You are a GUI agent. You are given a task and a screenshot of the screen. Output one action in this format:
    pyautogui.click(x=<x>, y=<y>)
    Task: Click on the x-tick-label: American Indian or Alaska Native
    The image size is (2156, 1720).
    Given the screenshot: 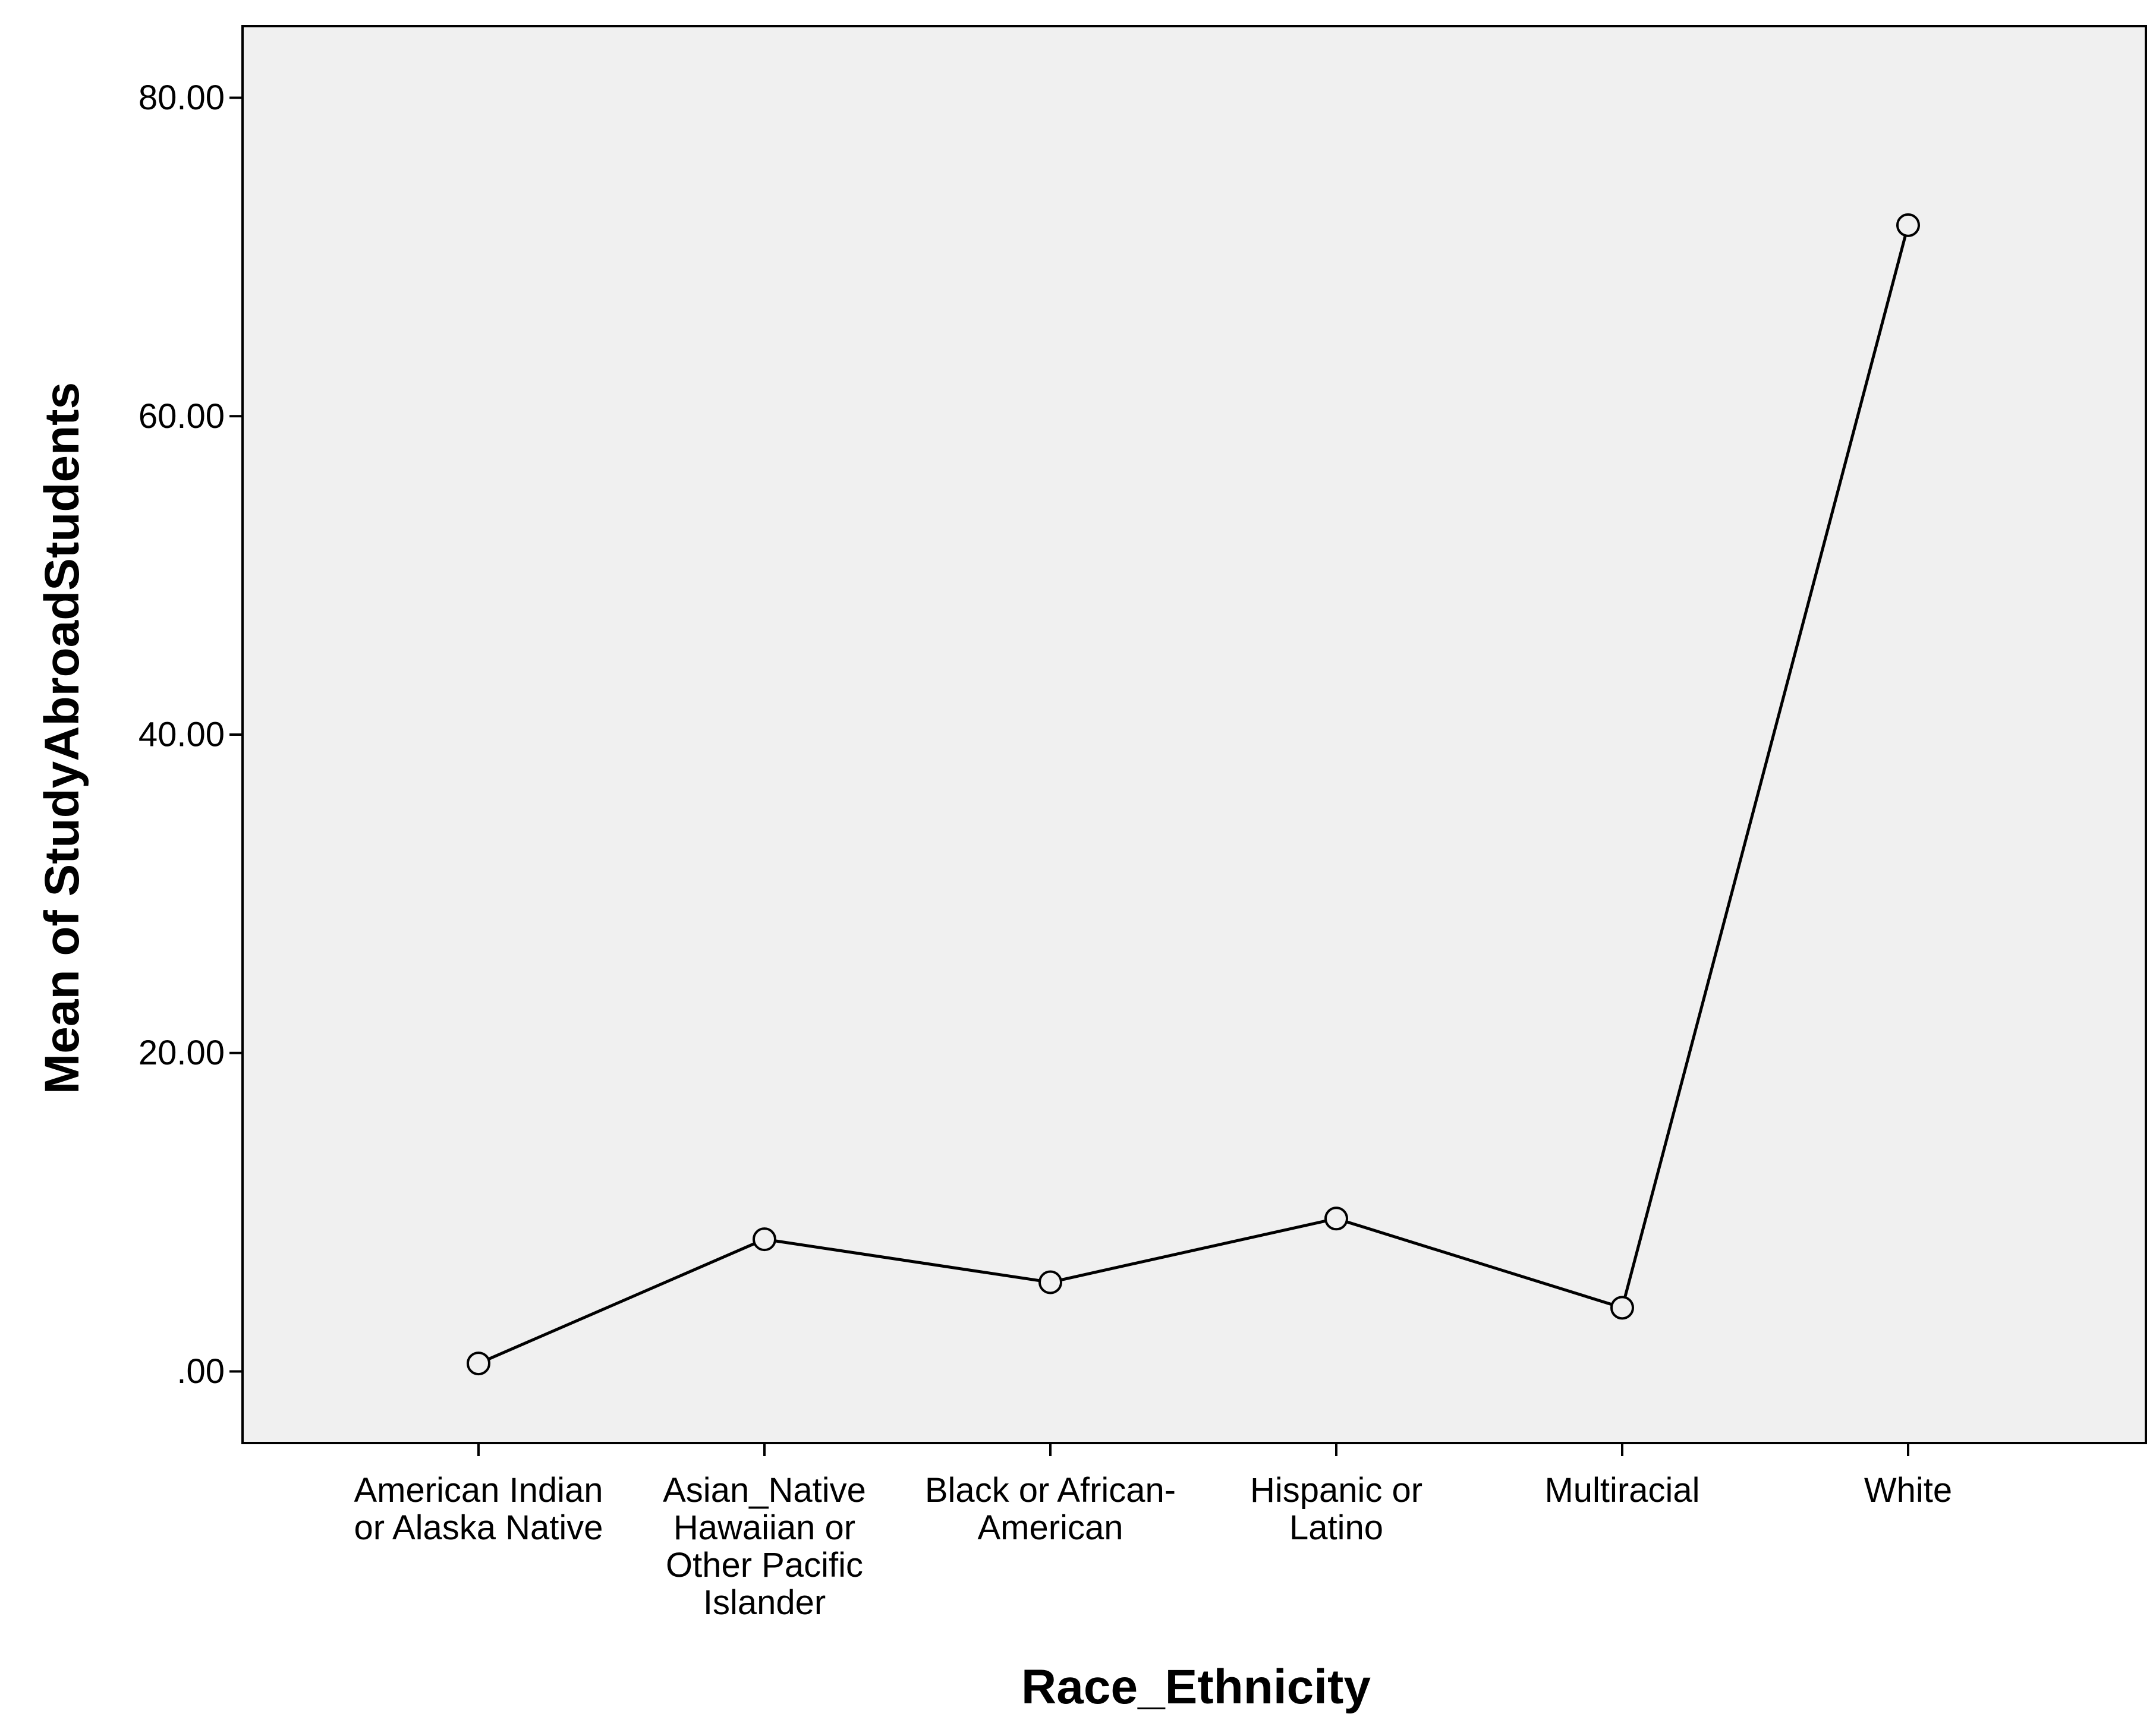 What is the action you would take?
    pyautogui.click(x=478, y=1509)
    